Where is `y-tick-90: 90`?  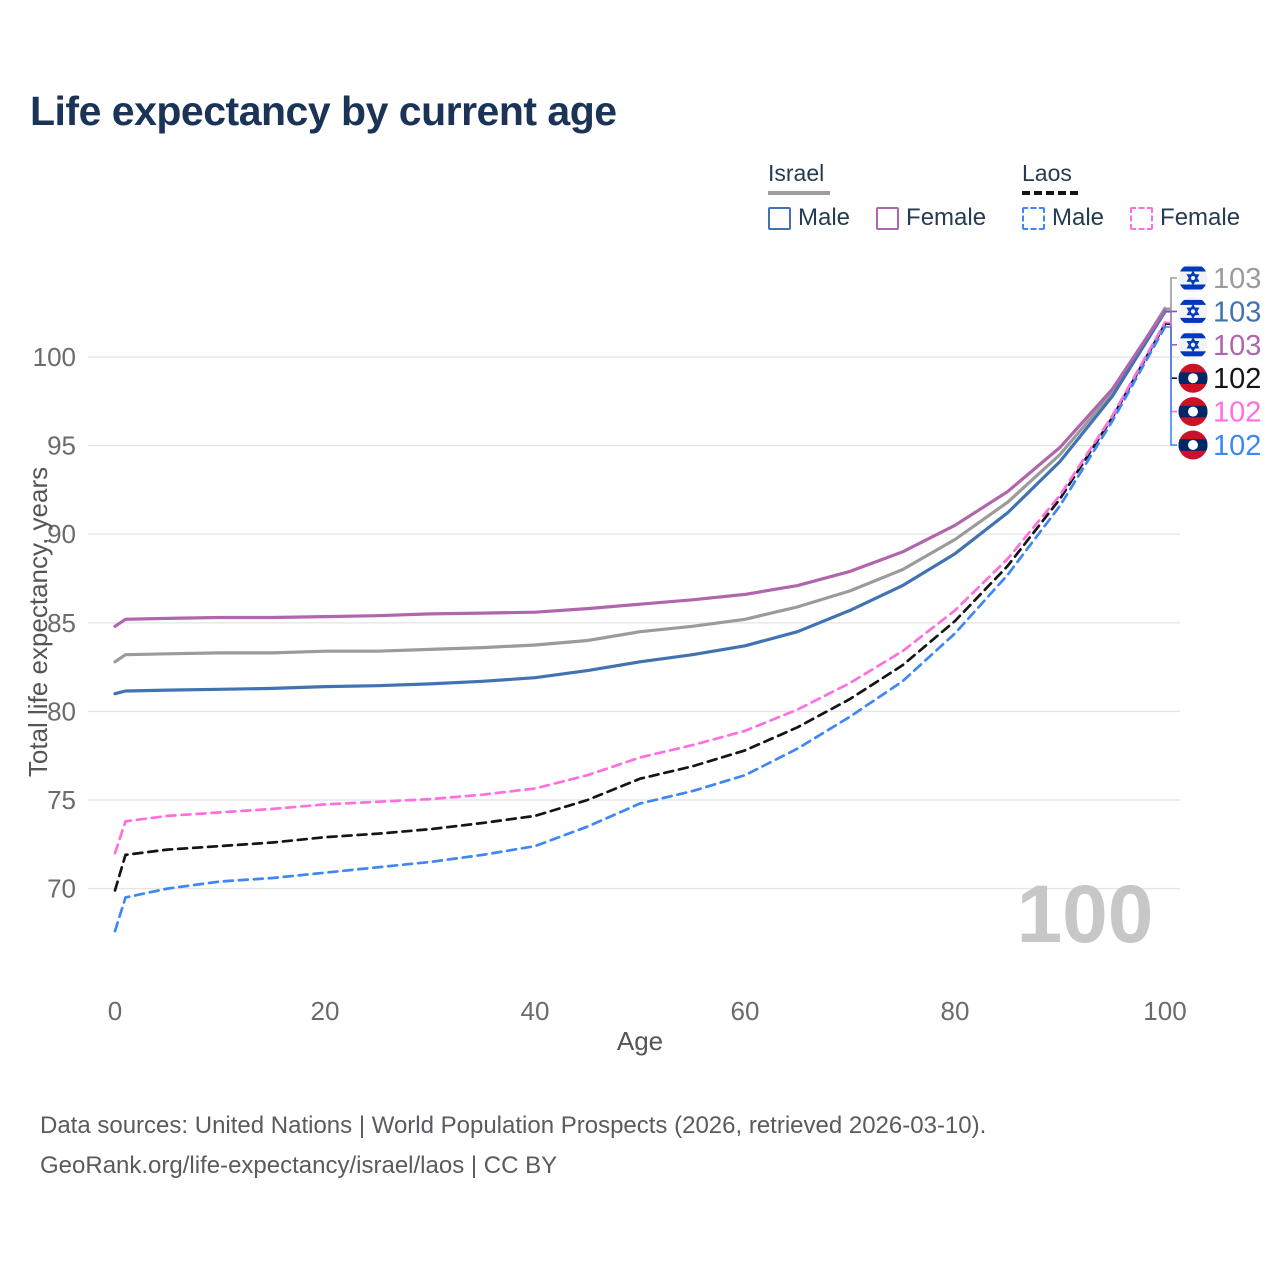 y-tick-90: 90 is located at coordinates (61, 534).